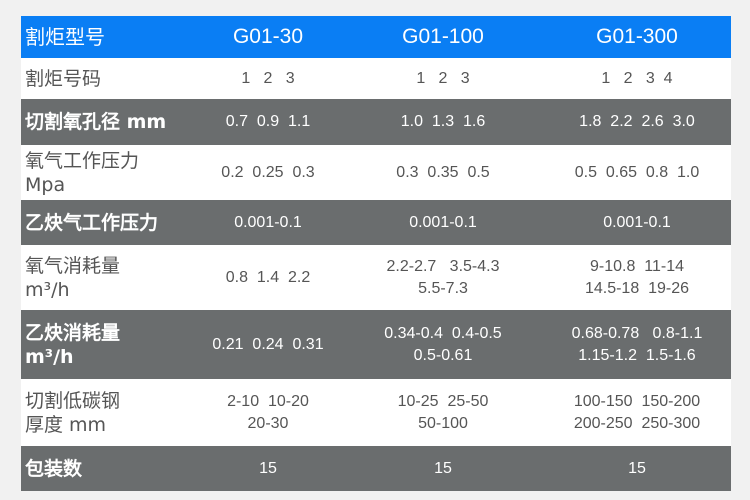 The height and width of the screenshot is (500, 750). Describe the element at coordinates (443, 333) in the screenshot. I see `value-line: 0.34-0.4 0.4-0.5` at that location.